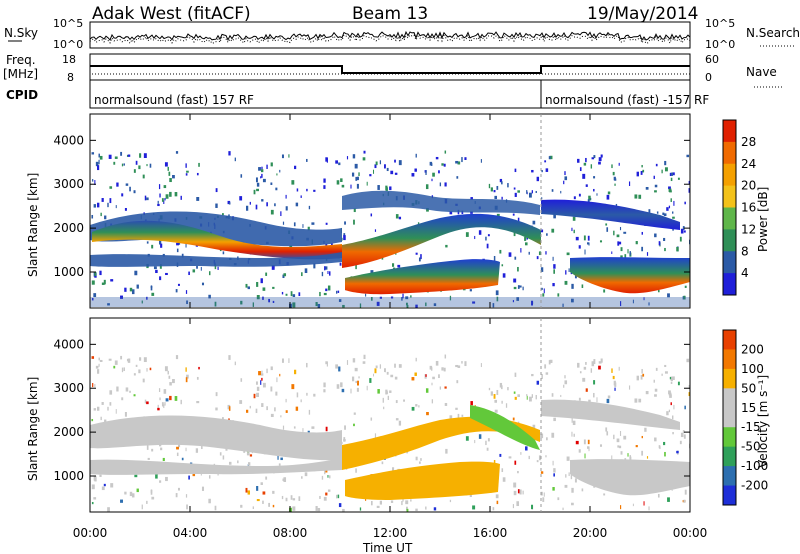 This screenshot has width=800, height=554. Describe the element at coordinates (68, 184) in the screenshot. I see `y-tick-label: 3000` at that location.